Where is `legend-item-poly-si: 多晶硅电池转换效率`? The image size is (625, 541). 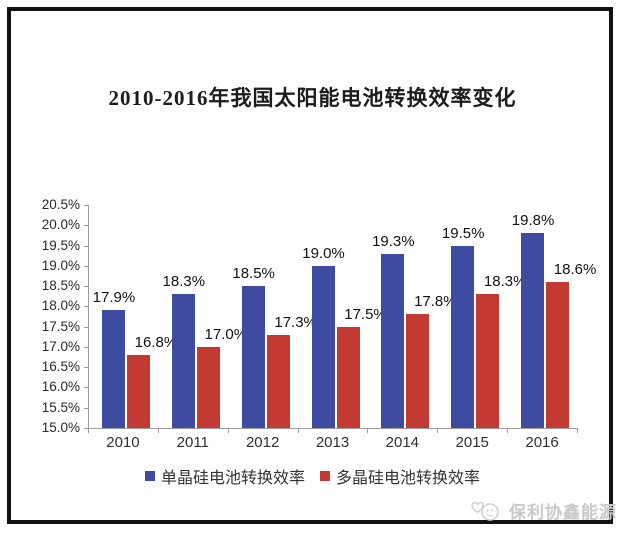
legend-item-poly-si: 多晶硅电池转换效率 is located at coordinates (400, 476).